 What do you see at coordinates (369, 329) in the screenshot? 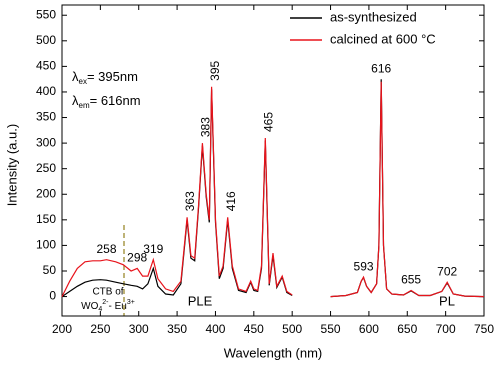
I see `x-tick-label: 600` at bounding box center [369, 329].